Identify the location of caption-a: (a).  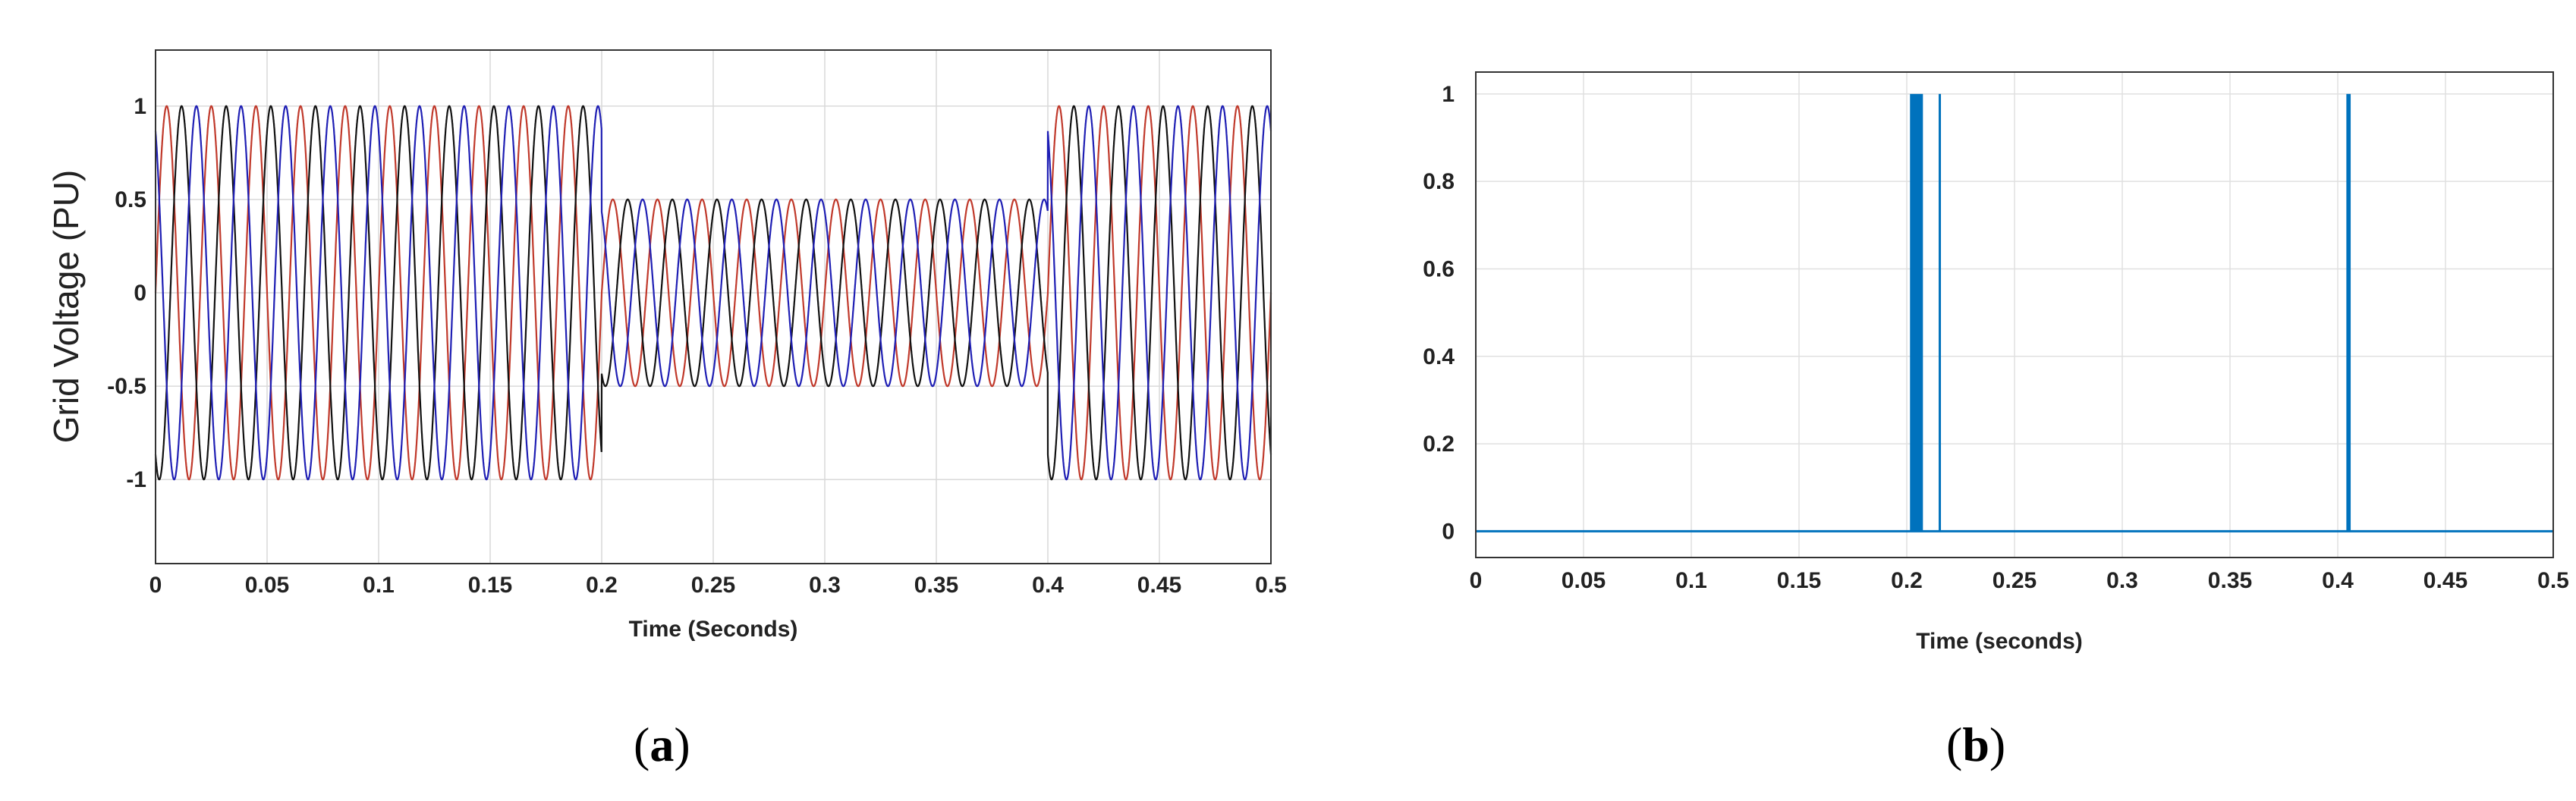
(662, 744).